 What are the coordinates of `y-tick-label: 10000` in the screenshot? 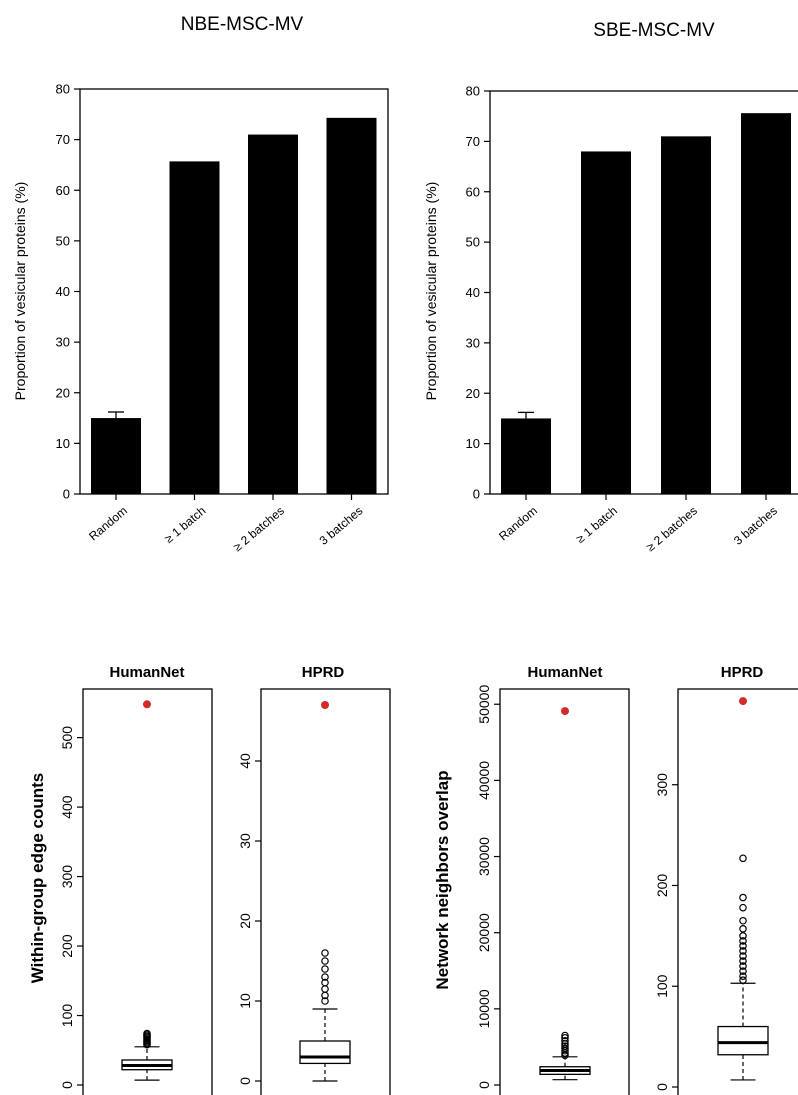 It's located at (484, 1008).